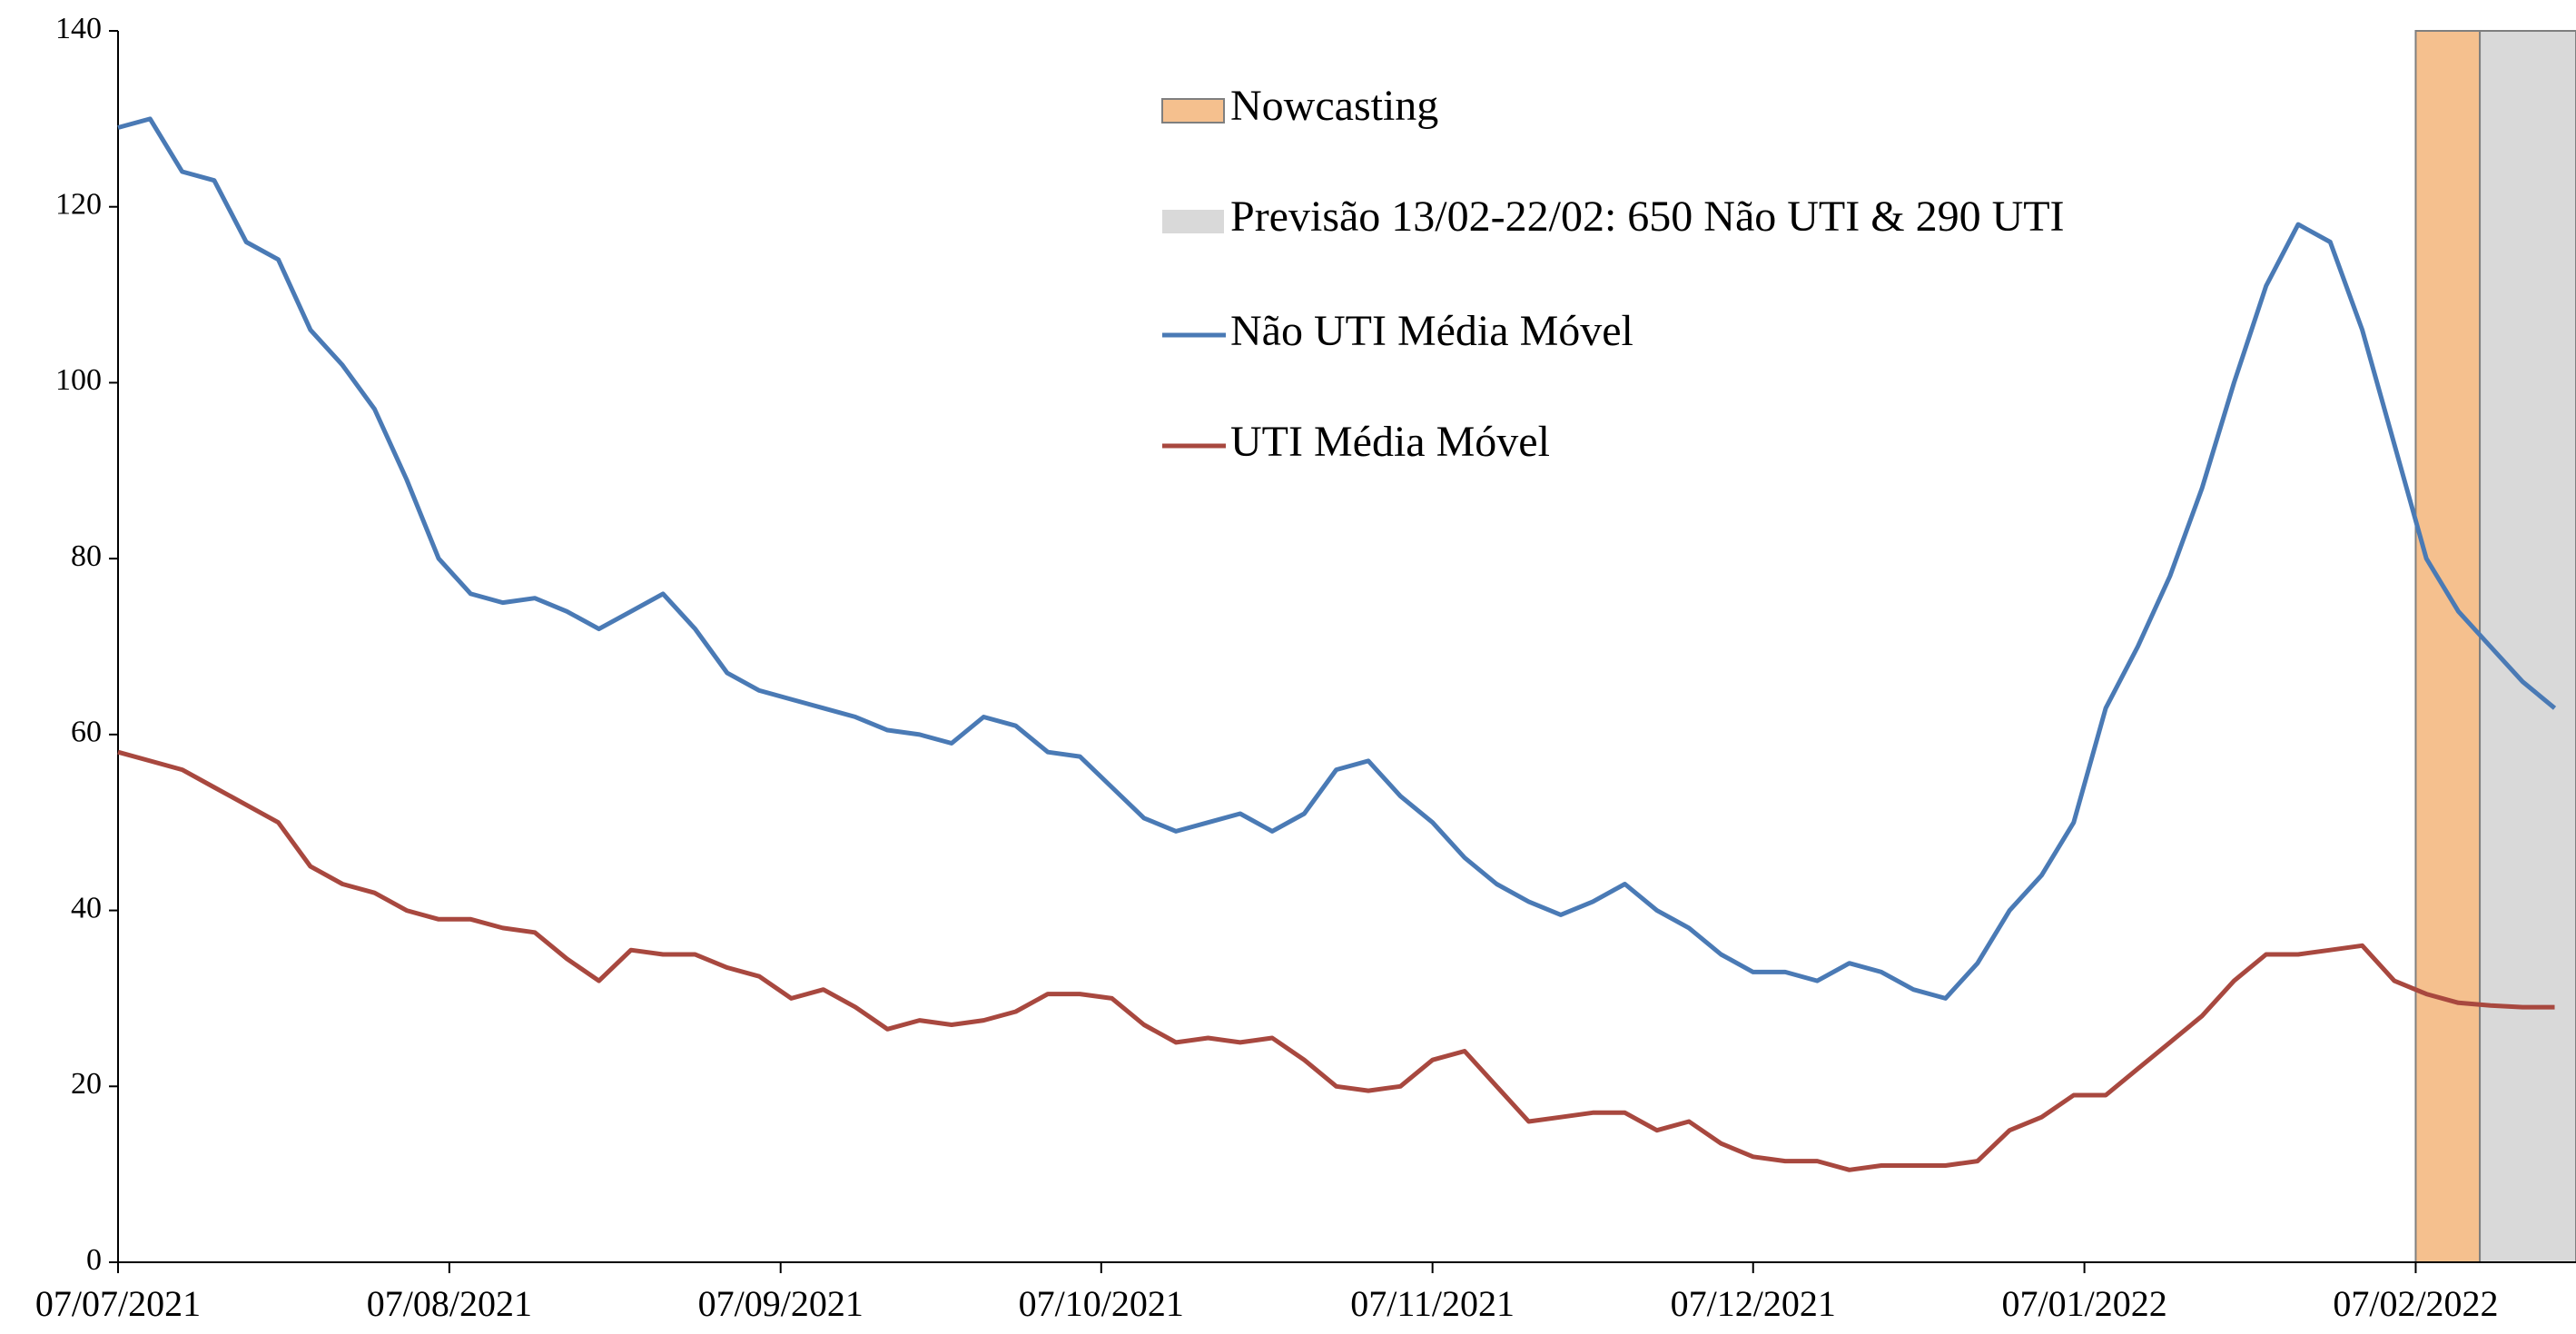 The image size is (2576, 1334). What do you see at coordinates (1432, 1303) in the screenshot?
I see `x-tick-label: 07/11/2021` at bounding box center [1432, 1303].